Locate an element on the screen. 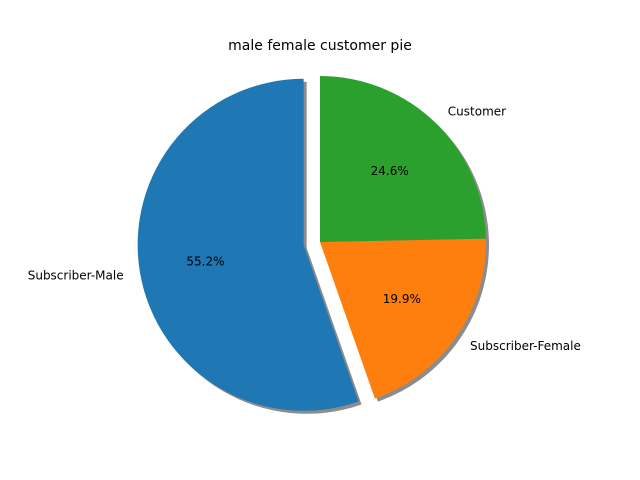 The width and height of the screenshot is (640, 480). chart-title: male female customer pie is located at coordinates (320, 46).